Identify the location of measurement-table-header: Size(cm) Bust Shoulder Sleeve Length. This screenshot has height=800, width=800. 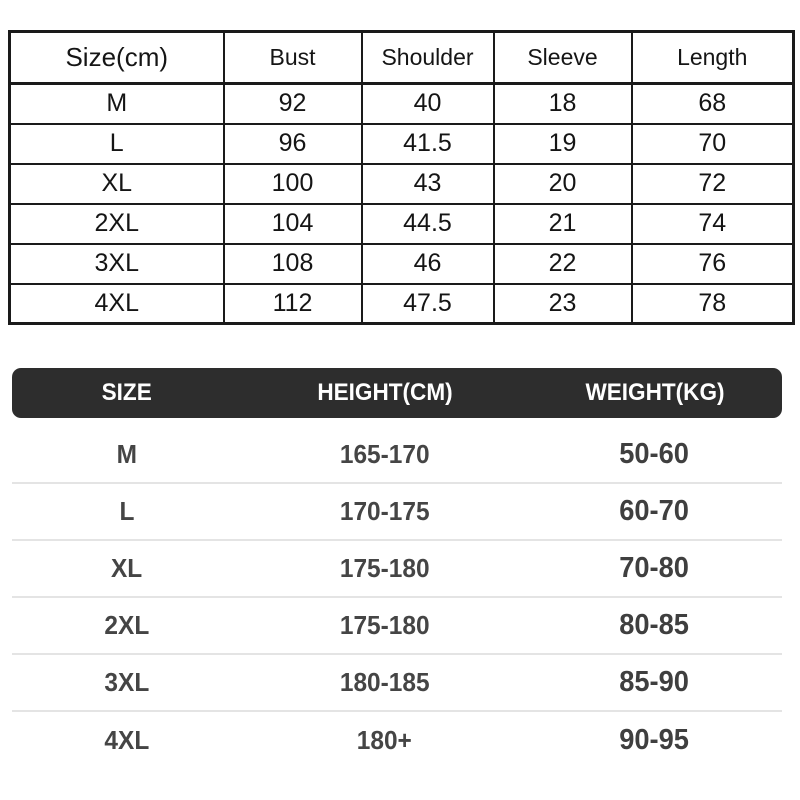
(401, 57).